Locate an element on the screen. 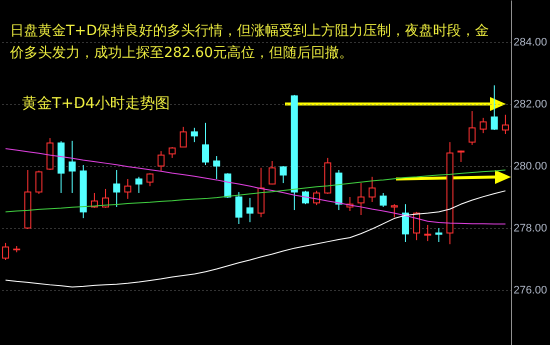 Image resolution: width=550 pixels, height=345 pixels. y-tick-label: 284.00 is located at coordinates (531, 42).